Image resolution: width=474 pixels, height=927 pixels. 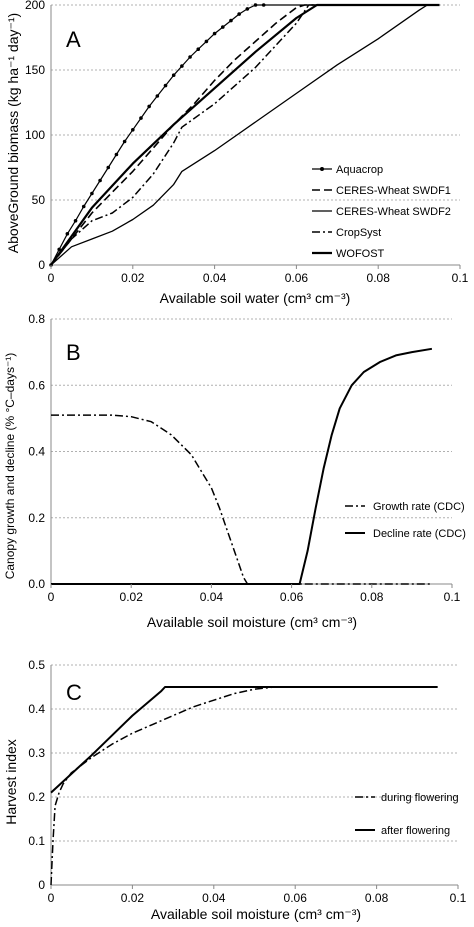 I want to click on legend-label-after-flowering: after flowering, so click(x=415, y=831).